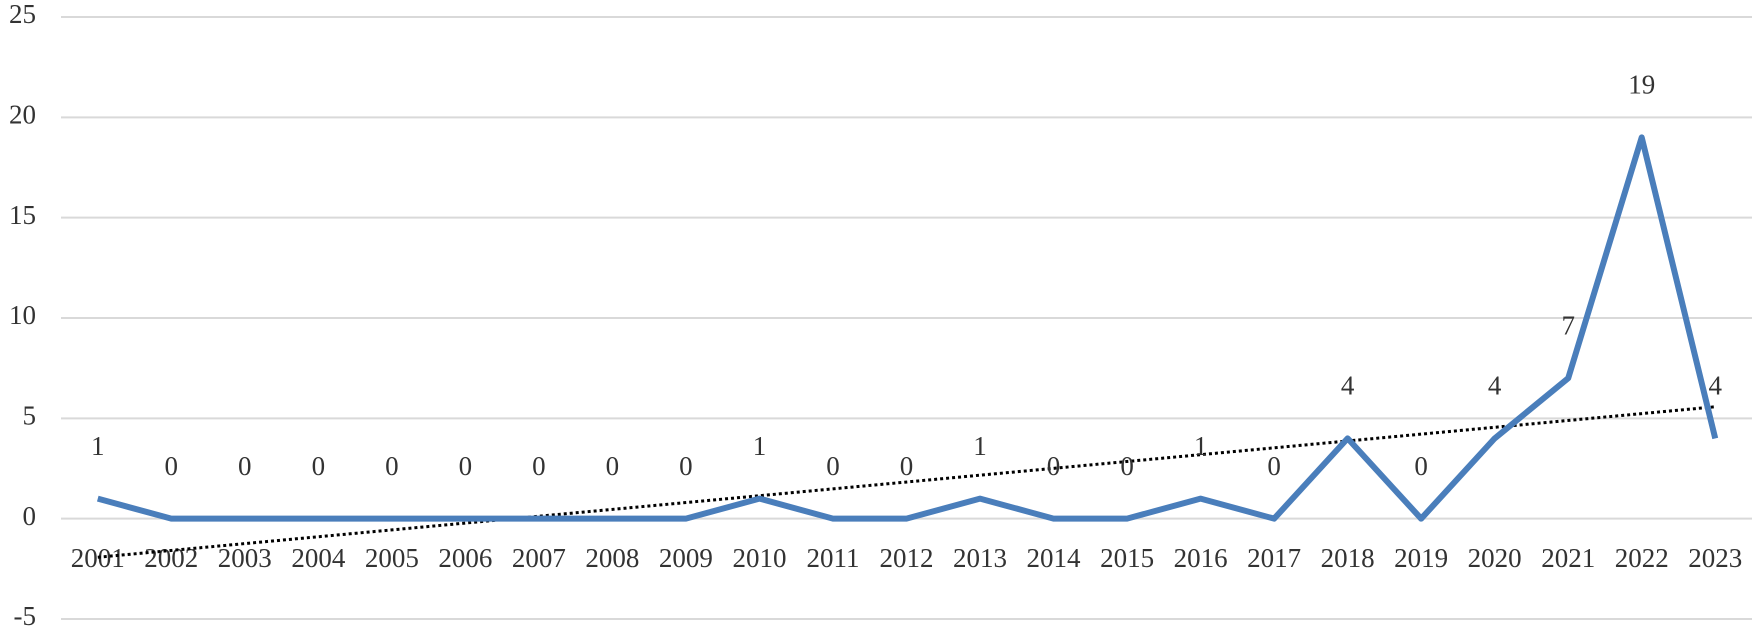 This screenshot has height=631, width=1755. What do you see at coordinates (30, 516) in the screenshot?
I see `y-tick-label: 0` at bounding box center [30, 516].